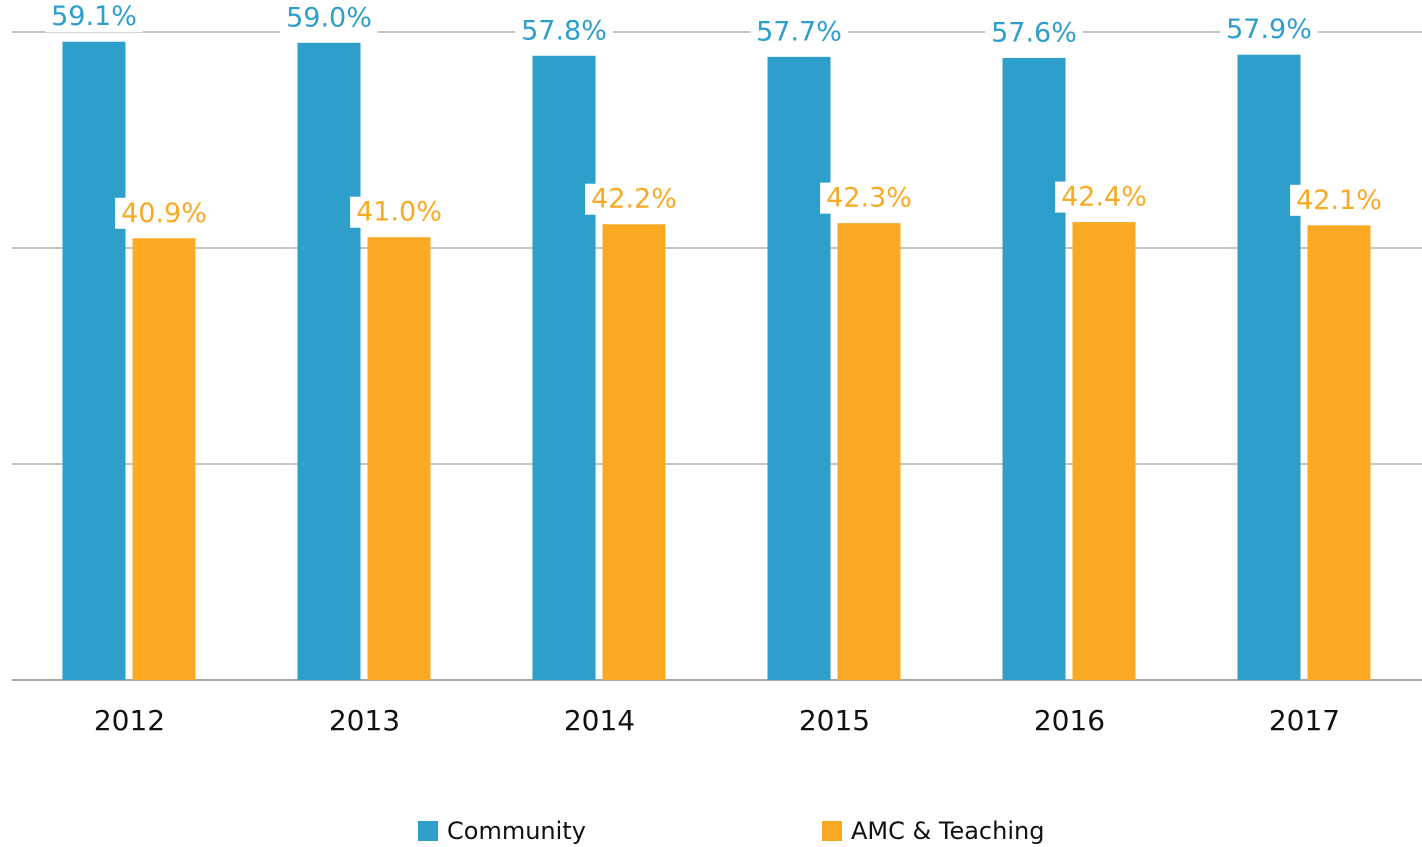 Image resolution: width=1422 pixels, height=847 pixels. Describe the element at coordinates (599, 720) in the screenshot. I see `x-tick-label: 2014` at that location.